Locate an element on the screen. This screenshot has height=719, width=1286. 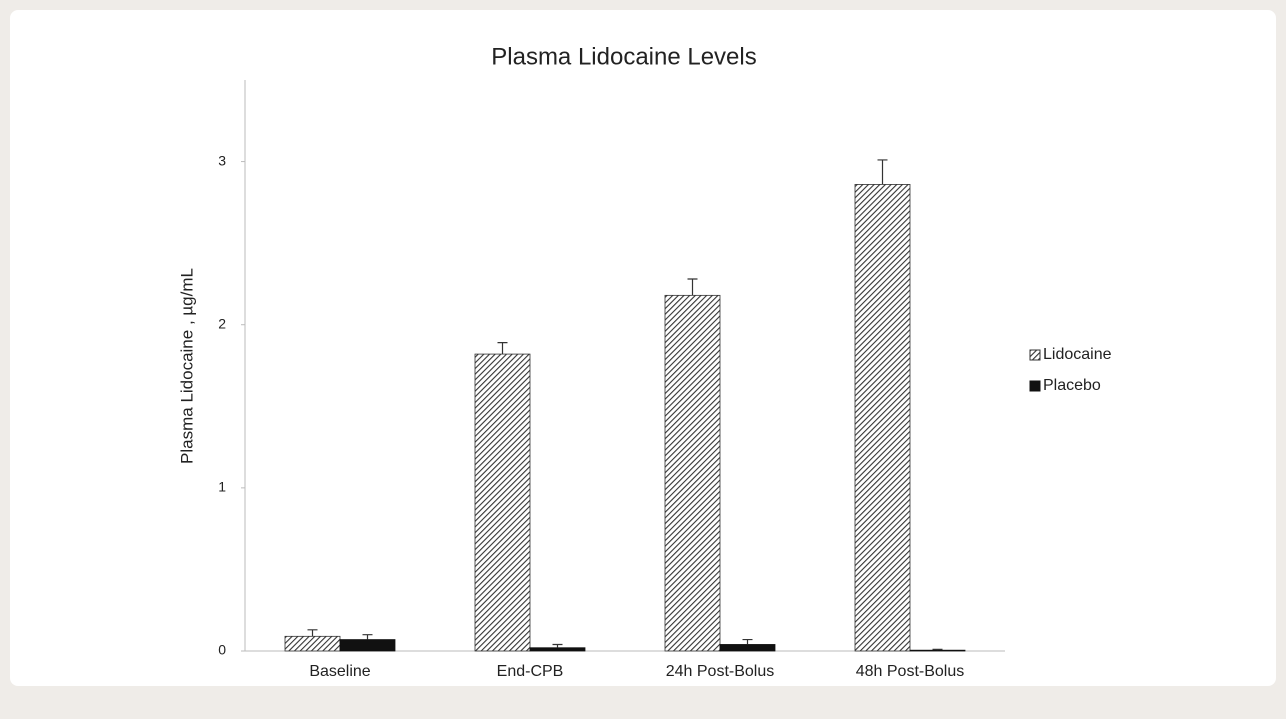
x-tick-label: End-CPB is located at coordinates (530, 671).